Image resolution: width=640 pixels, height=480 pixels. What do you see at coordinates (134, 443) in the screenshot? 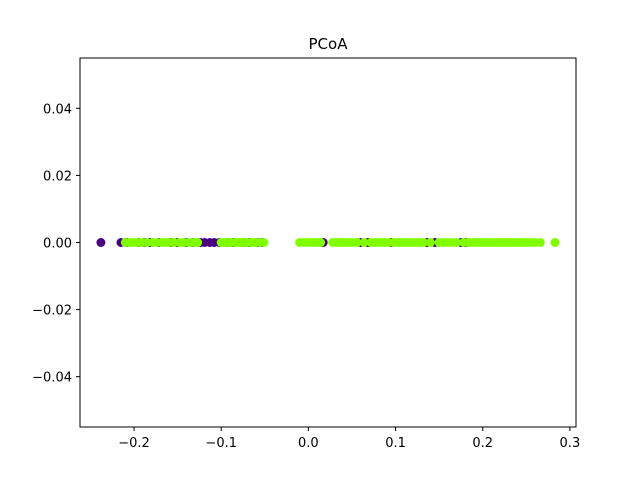
I see `x-tick-label: −0.2` at bounding box center [134, 443].